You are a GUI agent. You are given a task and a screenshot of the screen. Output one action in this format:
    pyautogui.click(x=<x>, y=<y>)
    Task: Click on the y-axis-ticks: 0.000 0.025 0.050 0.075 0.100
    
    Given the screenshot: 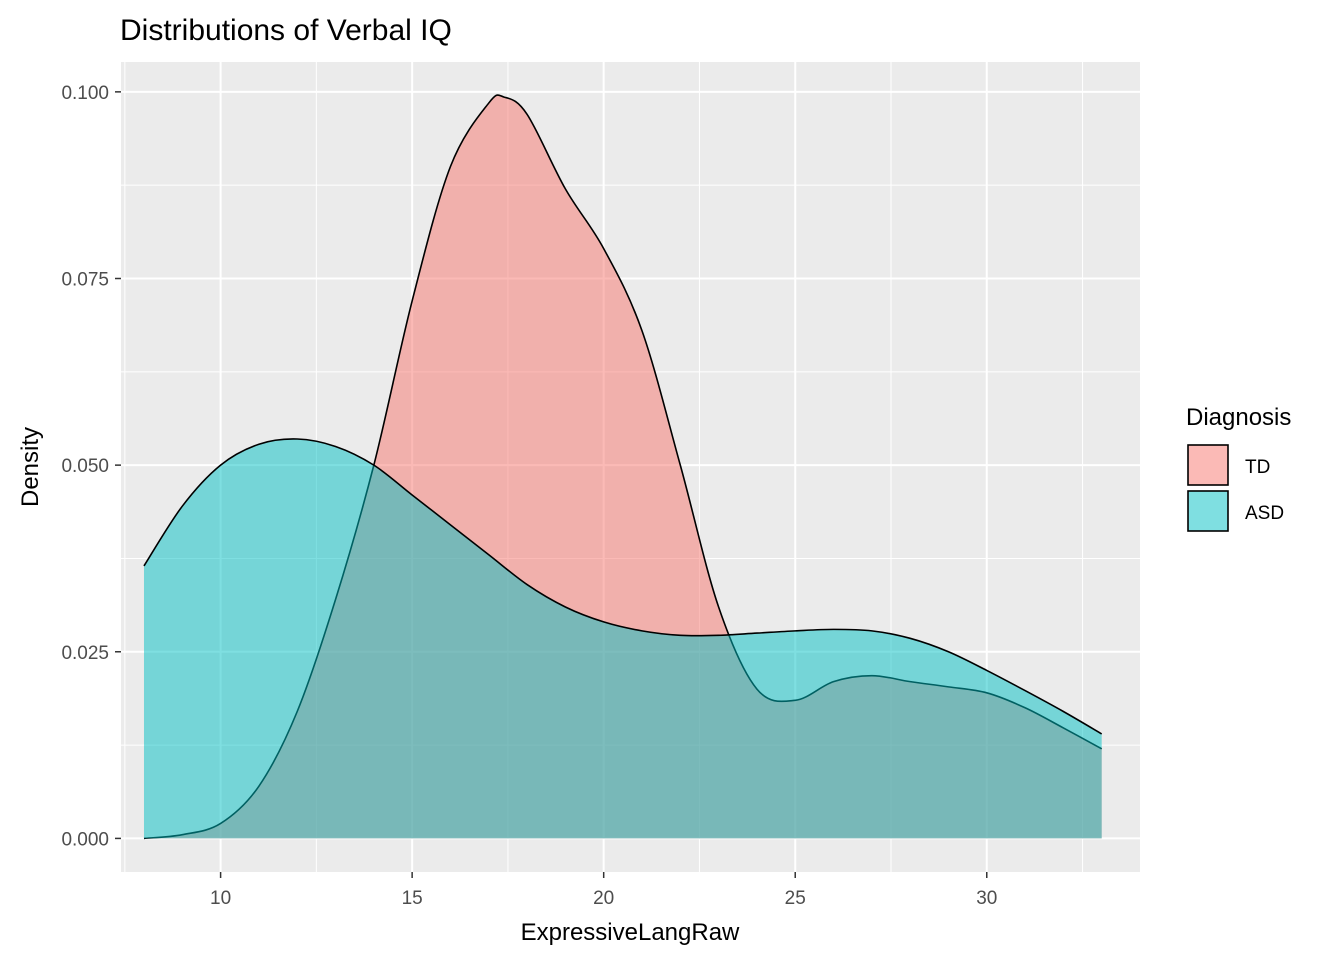 What is the action you would take?
    pyautogui.click(x=91, y=466)
    